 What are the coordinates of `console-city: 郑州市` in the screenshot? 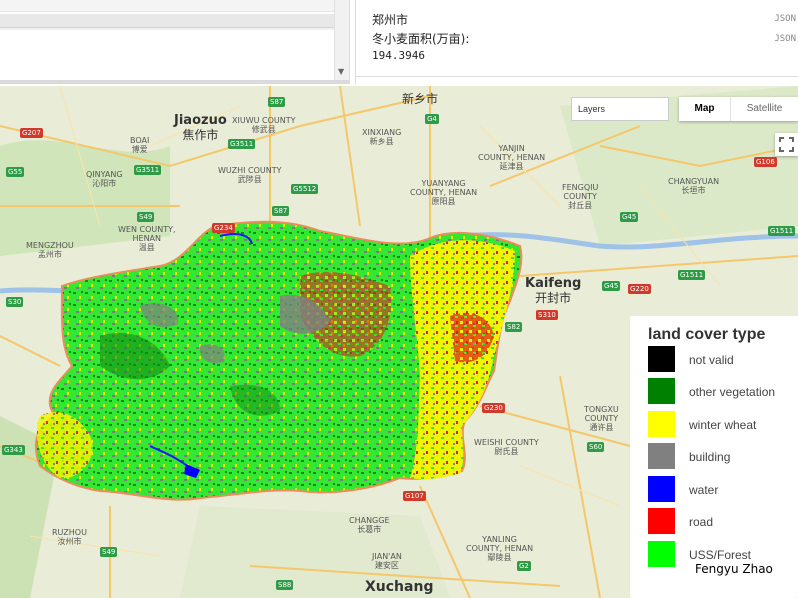 It's located at (390, 20).